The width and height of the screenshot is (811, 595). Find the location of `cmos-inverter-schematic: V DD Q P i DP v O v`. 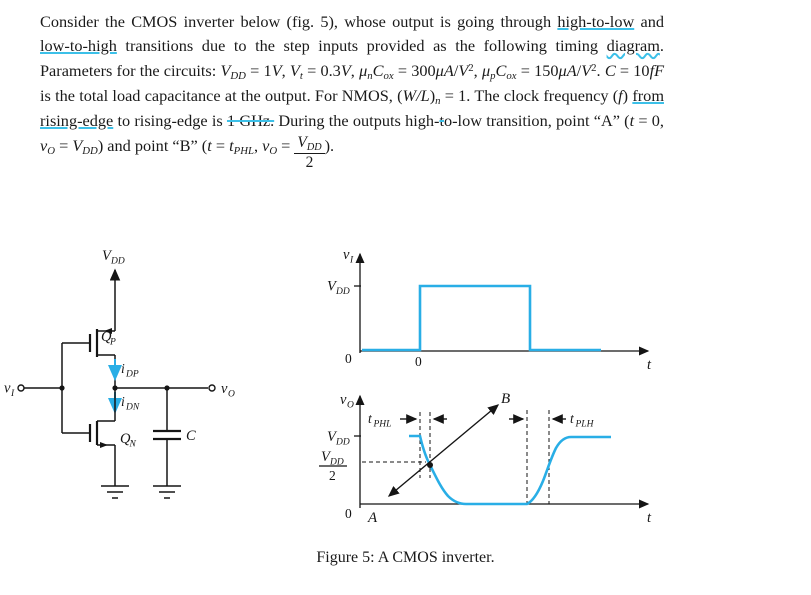

cmos-inverter-schematic: V DD Q P i DP v O v is located at coordinates (119, 373).